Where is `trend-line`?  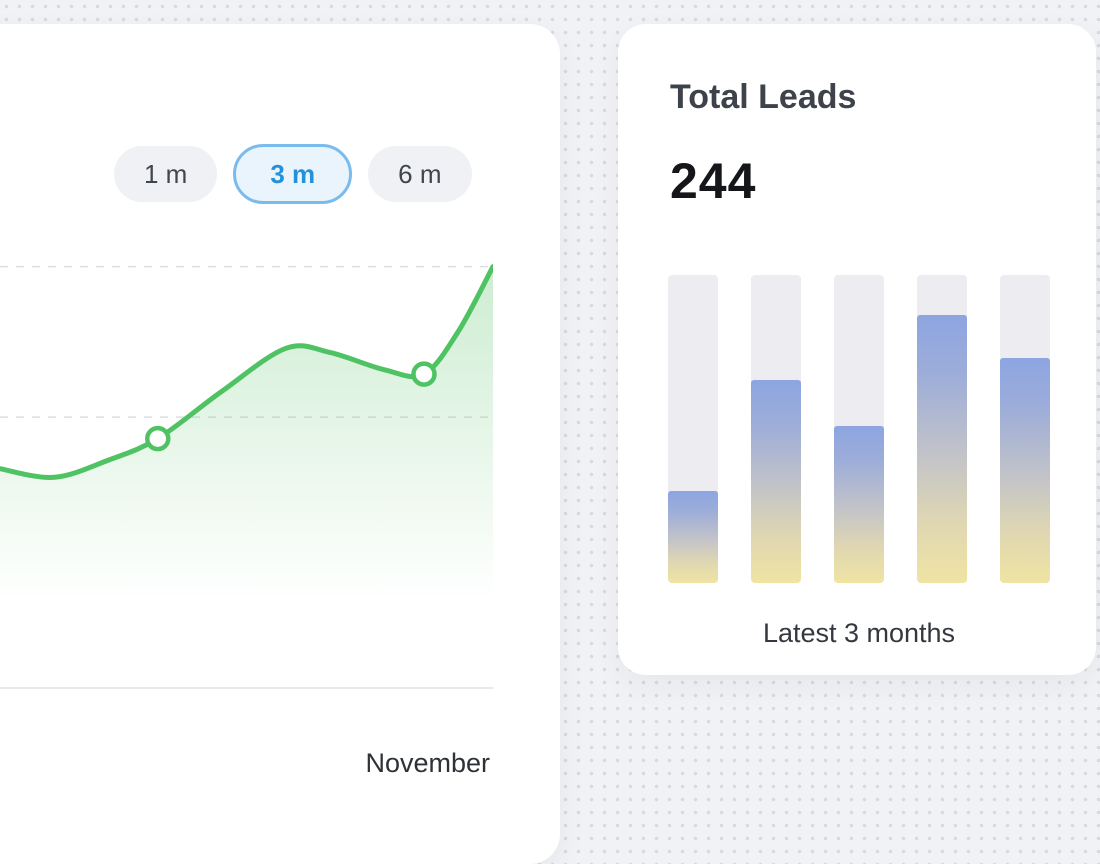
trend-line is located at coordinates (246, 372).